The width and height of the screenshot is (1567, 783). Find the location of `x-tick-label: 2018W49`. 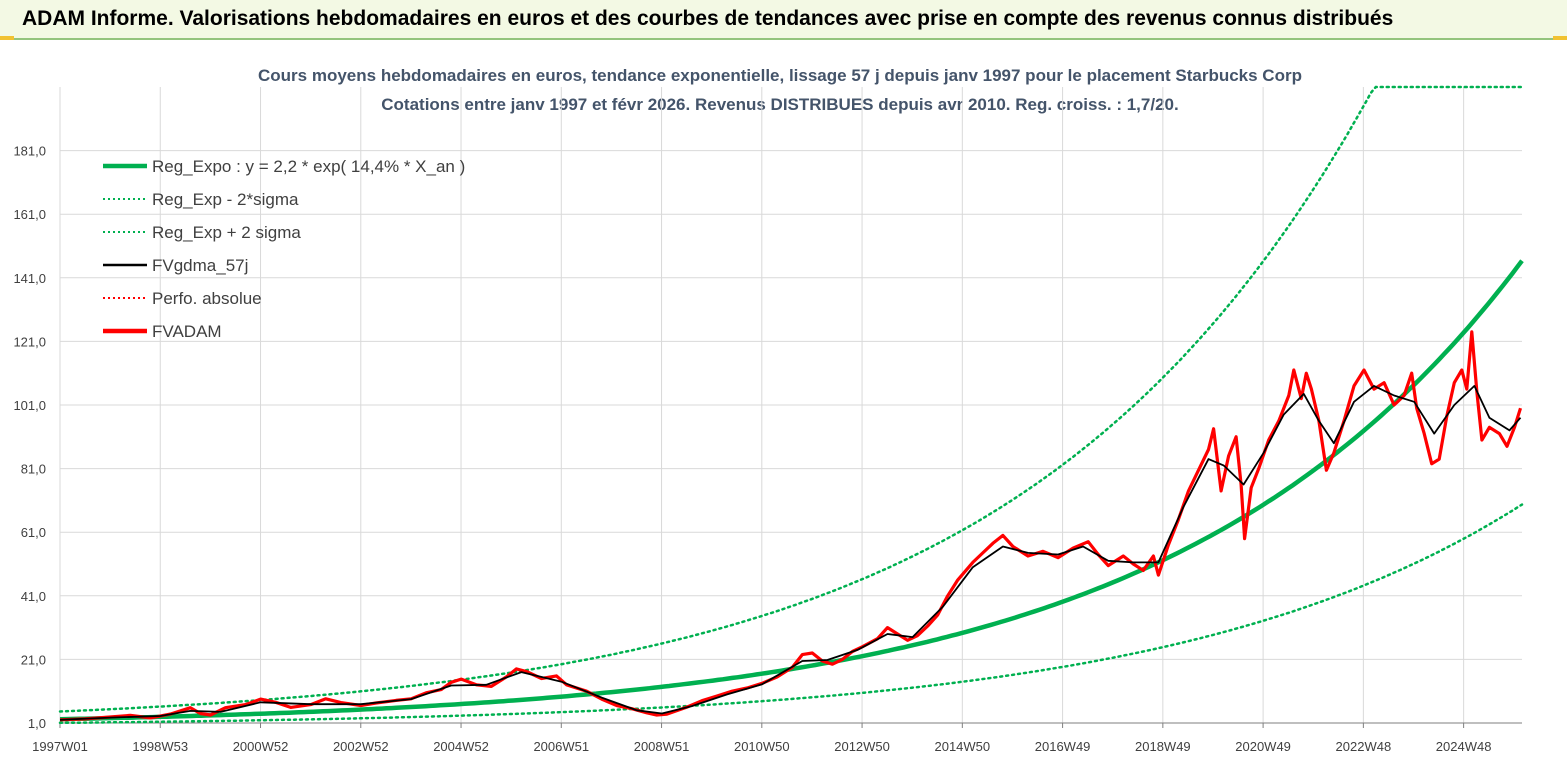

x-tick-label: 2018W49 is located at coordinates (1163, 746).